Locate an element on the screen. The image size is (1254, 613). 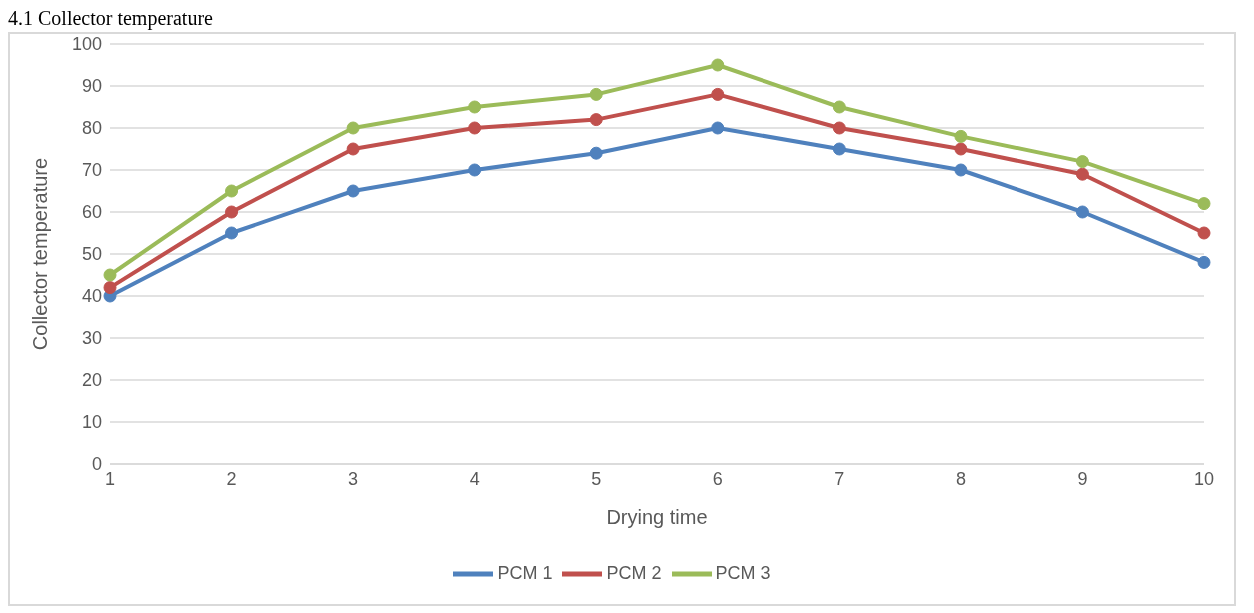
y-tick-label: 50 is located at coordinates (91, 254).